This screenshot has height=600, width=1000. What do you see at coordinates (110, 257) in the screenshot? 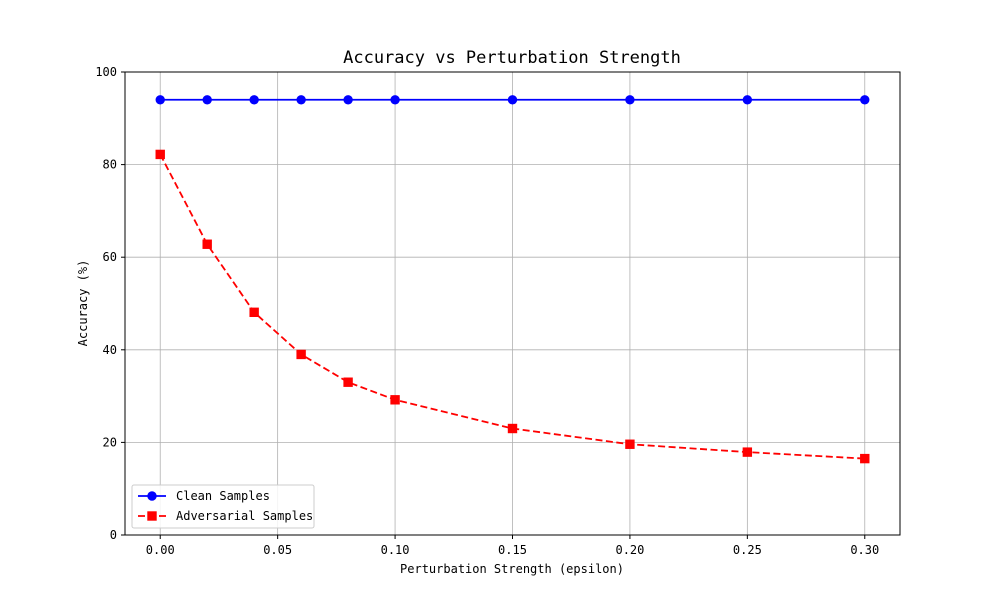
I see `y-tick-label: 60` at bounding box center [110, 257].